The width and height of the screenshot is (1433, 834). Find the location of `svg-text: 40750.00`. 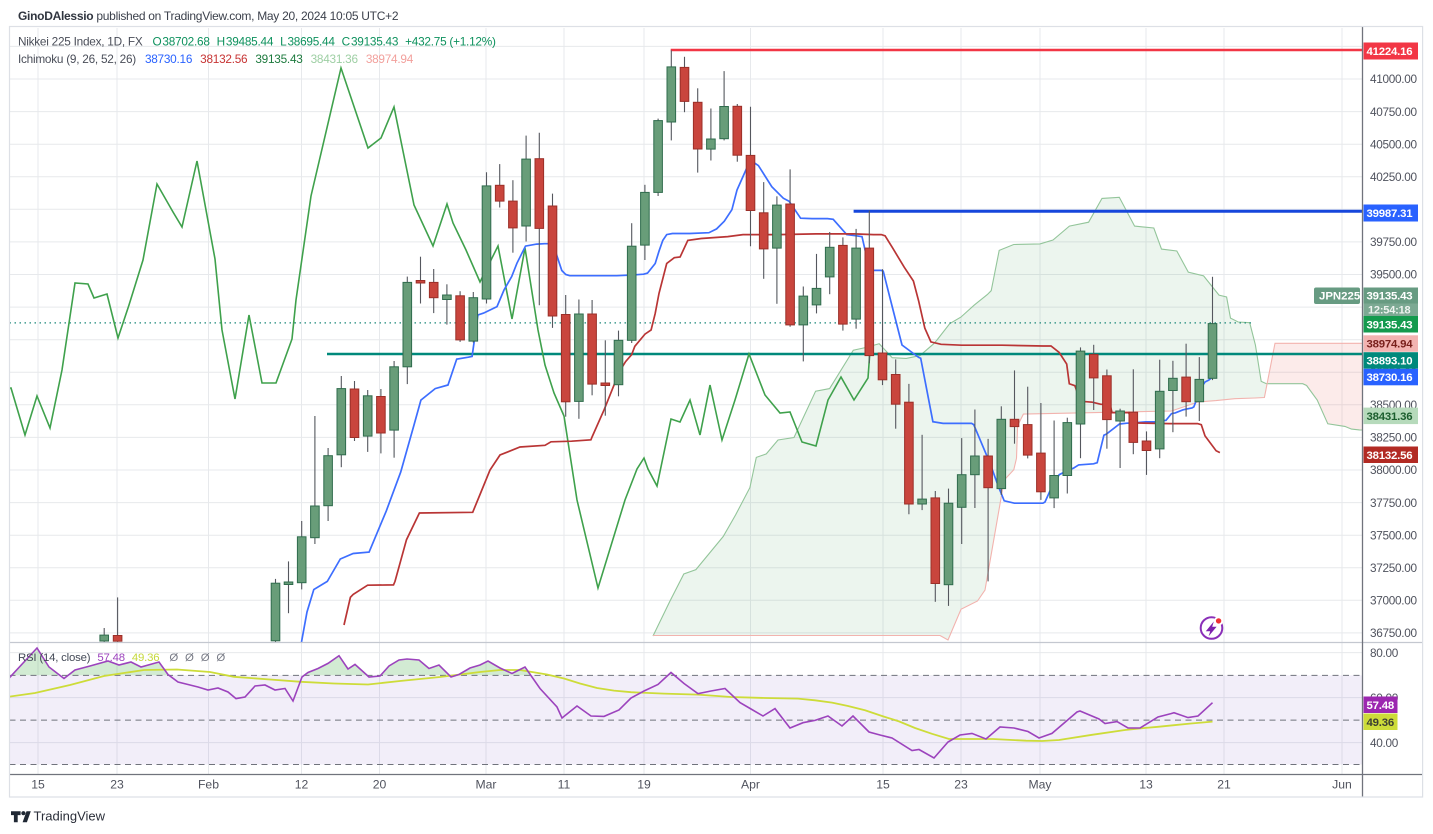

svg-text: 40750.00 is located at coordinates (1394, 112).